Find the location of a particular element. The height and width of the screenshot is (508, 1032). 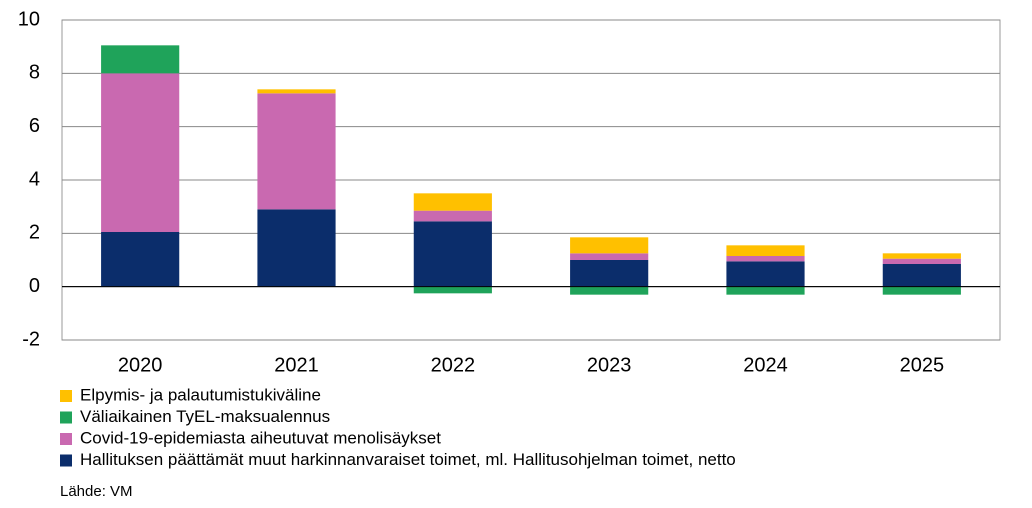

x-tick-label: 2024 is located at coordinates (765, 365).